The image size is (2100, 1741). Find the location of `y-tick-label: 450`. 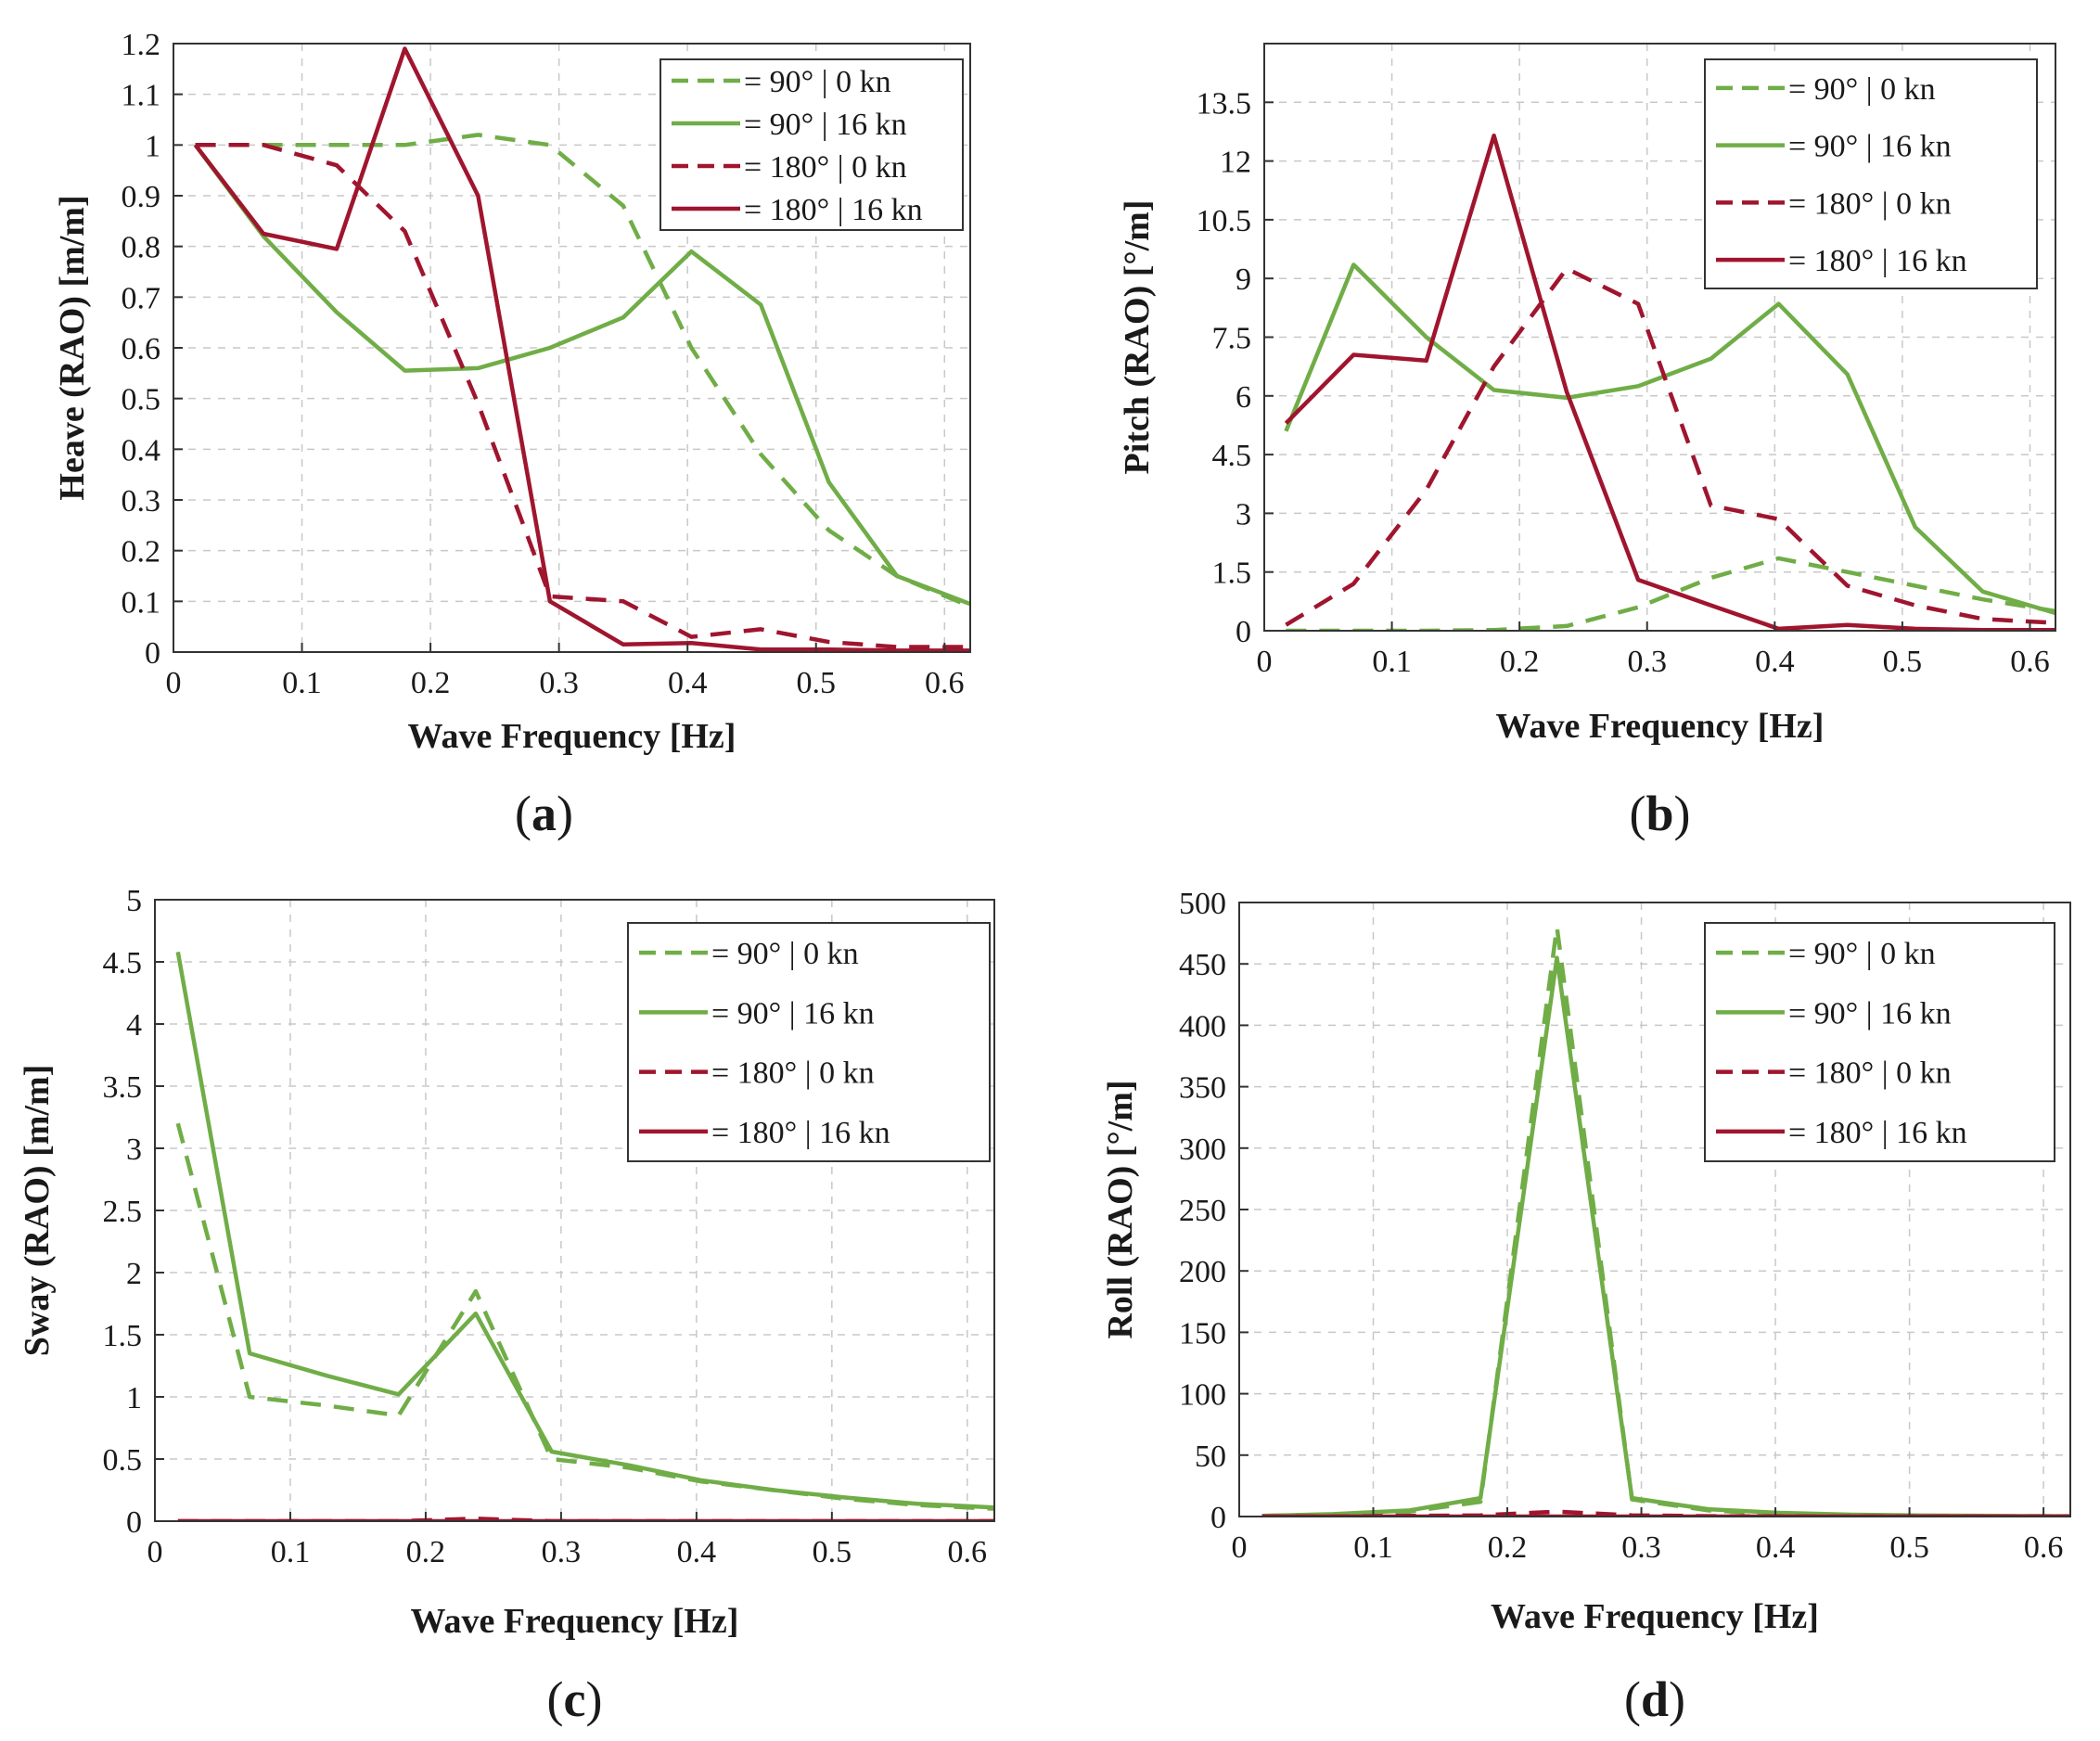

y-tick-label: 450 is located at coordinates (1202, 965).